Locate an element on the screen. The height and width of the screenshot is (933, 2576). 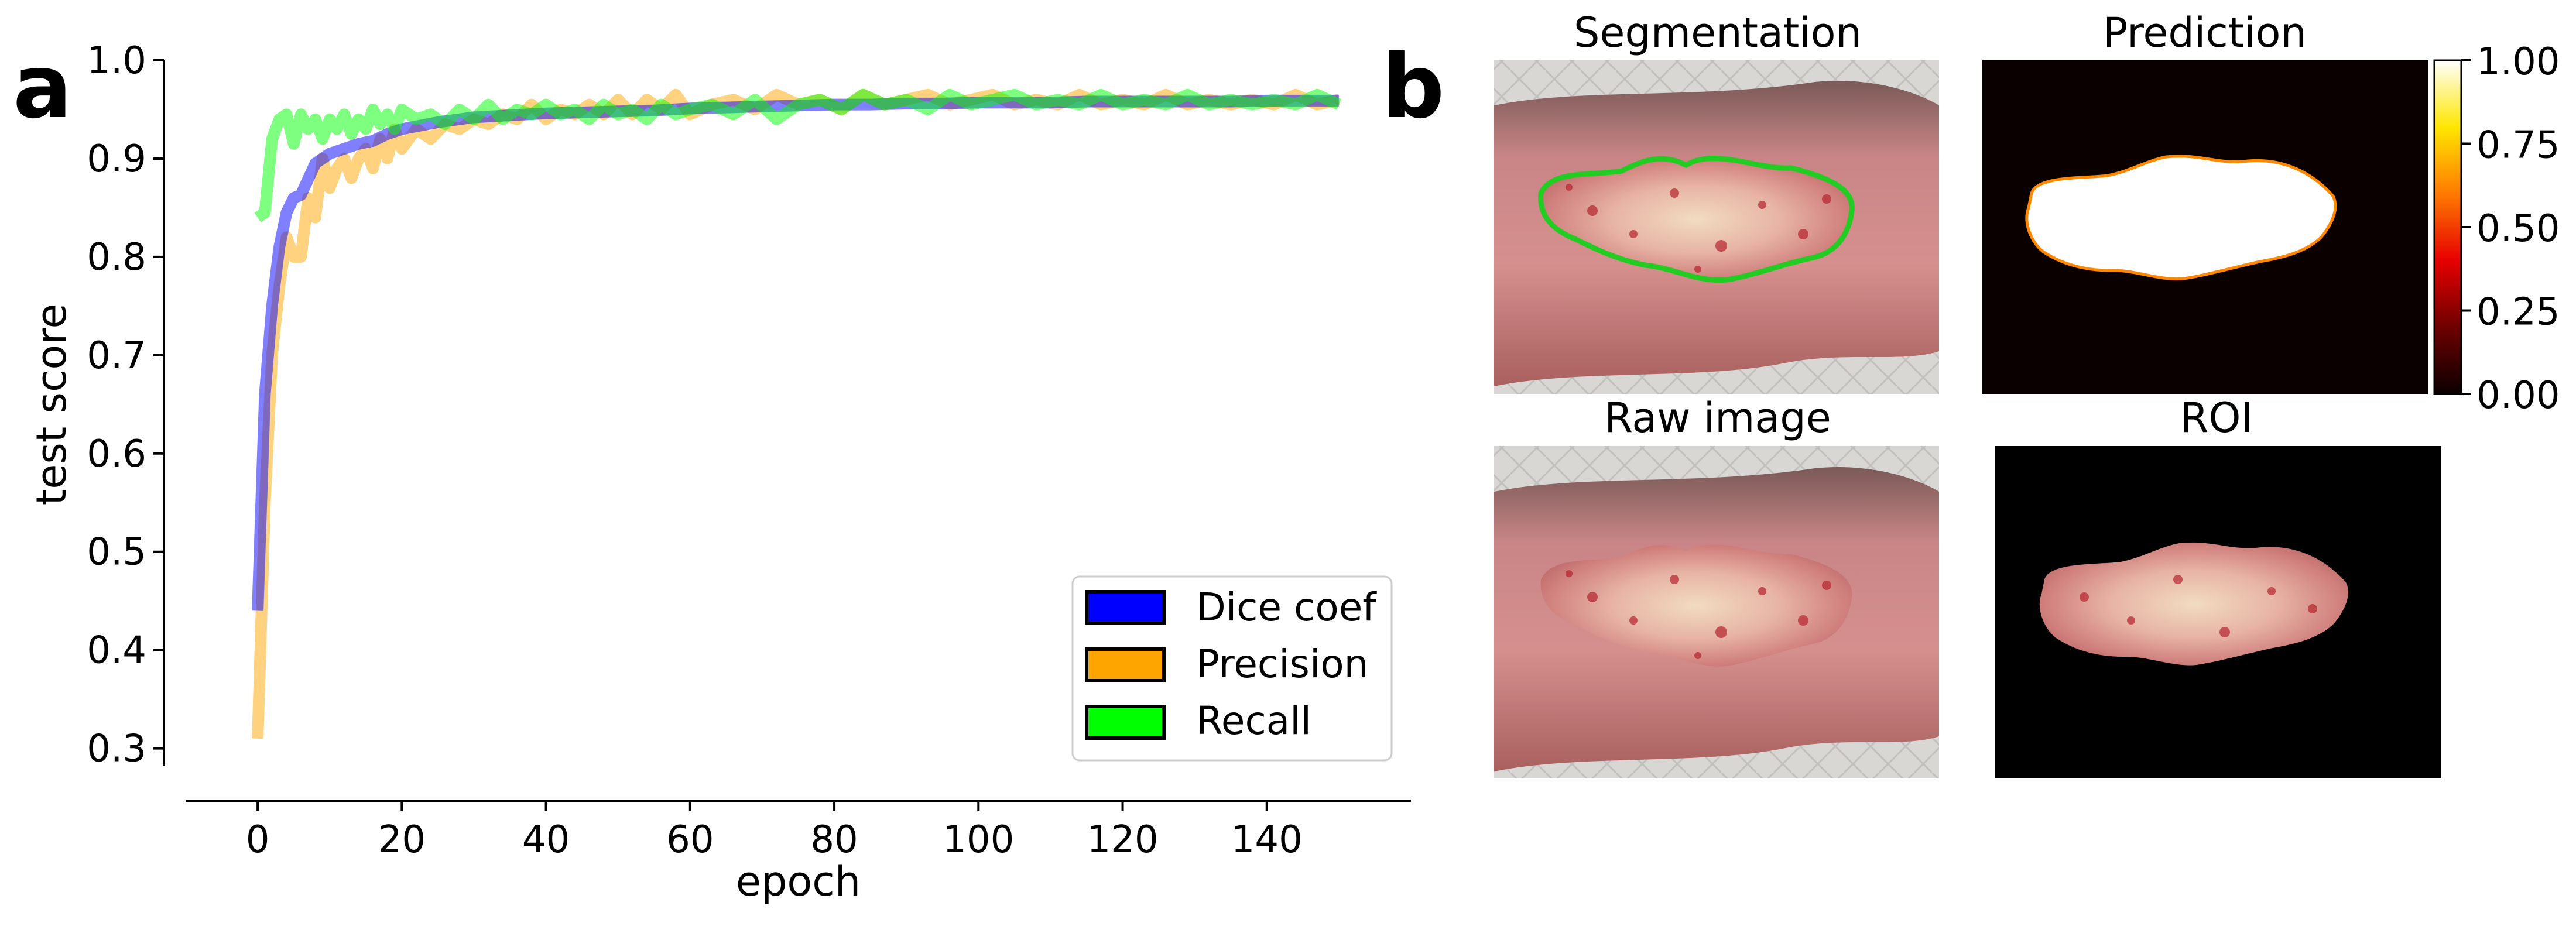
colorbar: 1.00 0.75 0.50 0.25 0.00 is located at coordinates (2496, 229).